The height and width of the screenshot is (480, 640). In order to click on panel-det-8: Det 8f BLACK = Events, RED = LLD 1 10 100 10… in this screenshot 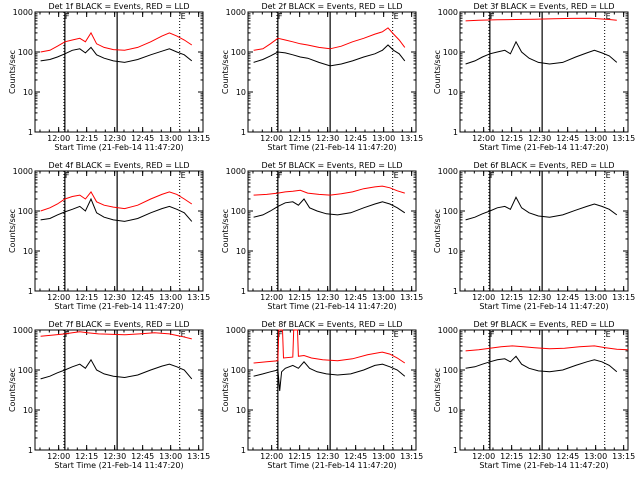, I will do `click(322, 395)`.